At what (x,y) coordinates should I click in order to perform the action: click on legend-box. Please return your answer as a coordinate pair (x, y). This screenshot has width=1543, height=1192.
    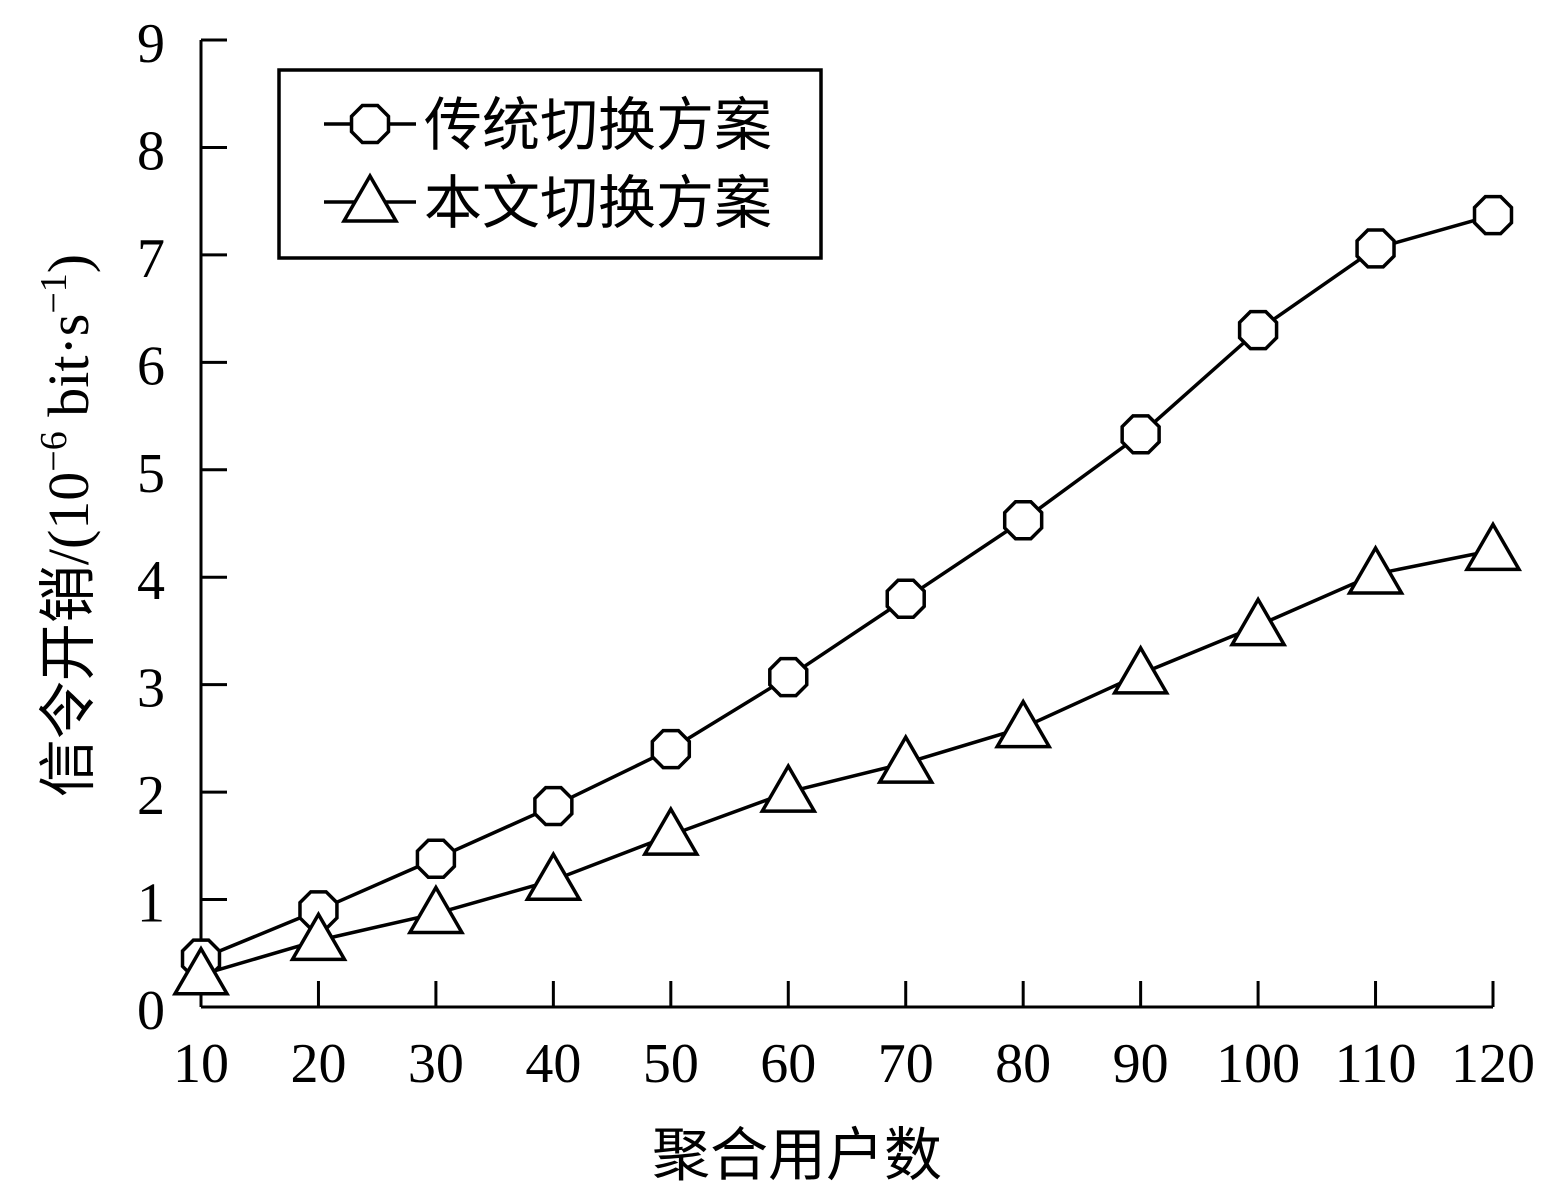
    Looking at the image, I should click on (550, 164).